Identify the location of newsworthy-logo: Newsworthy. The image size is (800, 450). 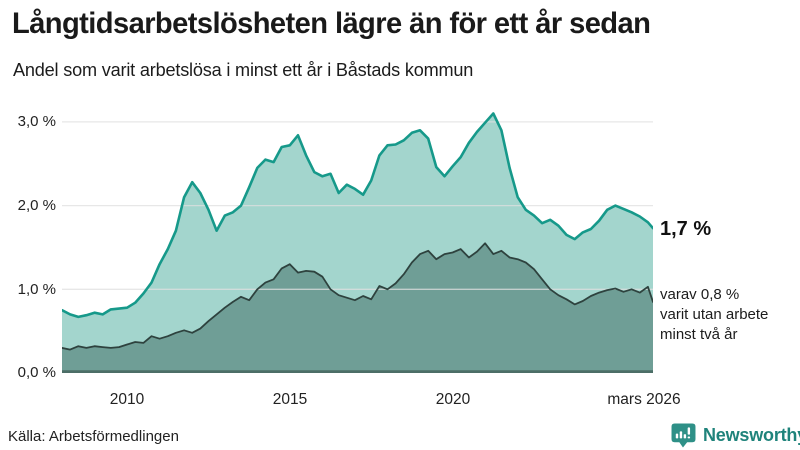
(735, 435).